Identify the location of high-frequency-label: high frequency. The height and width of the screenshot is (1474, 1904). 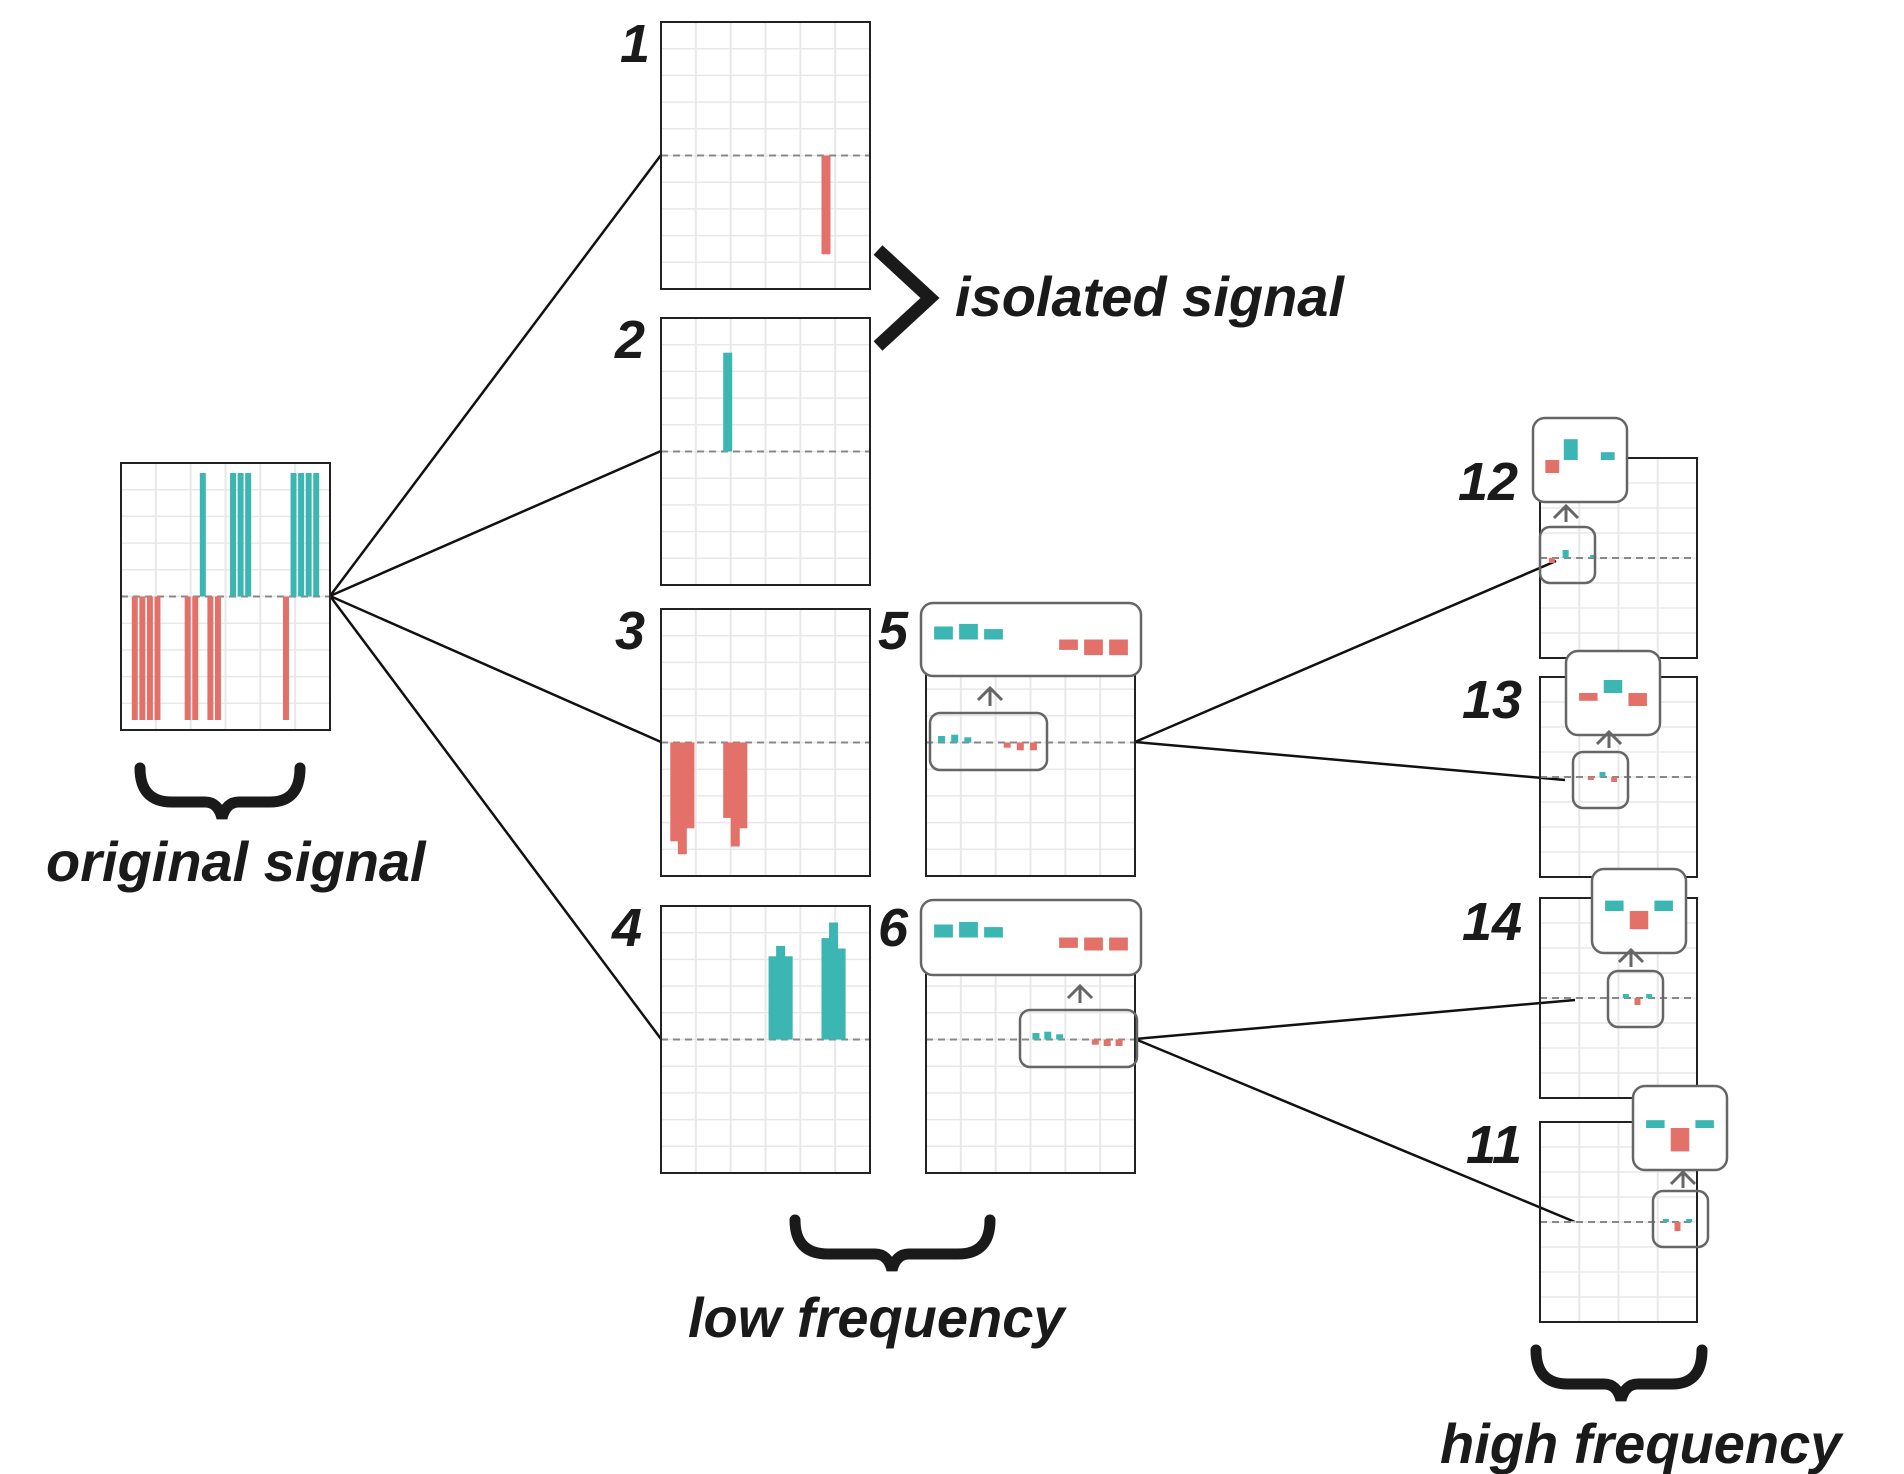
(1642, 1443).